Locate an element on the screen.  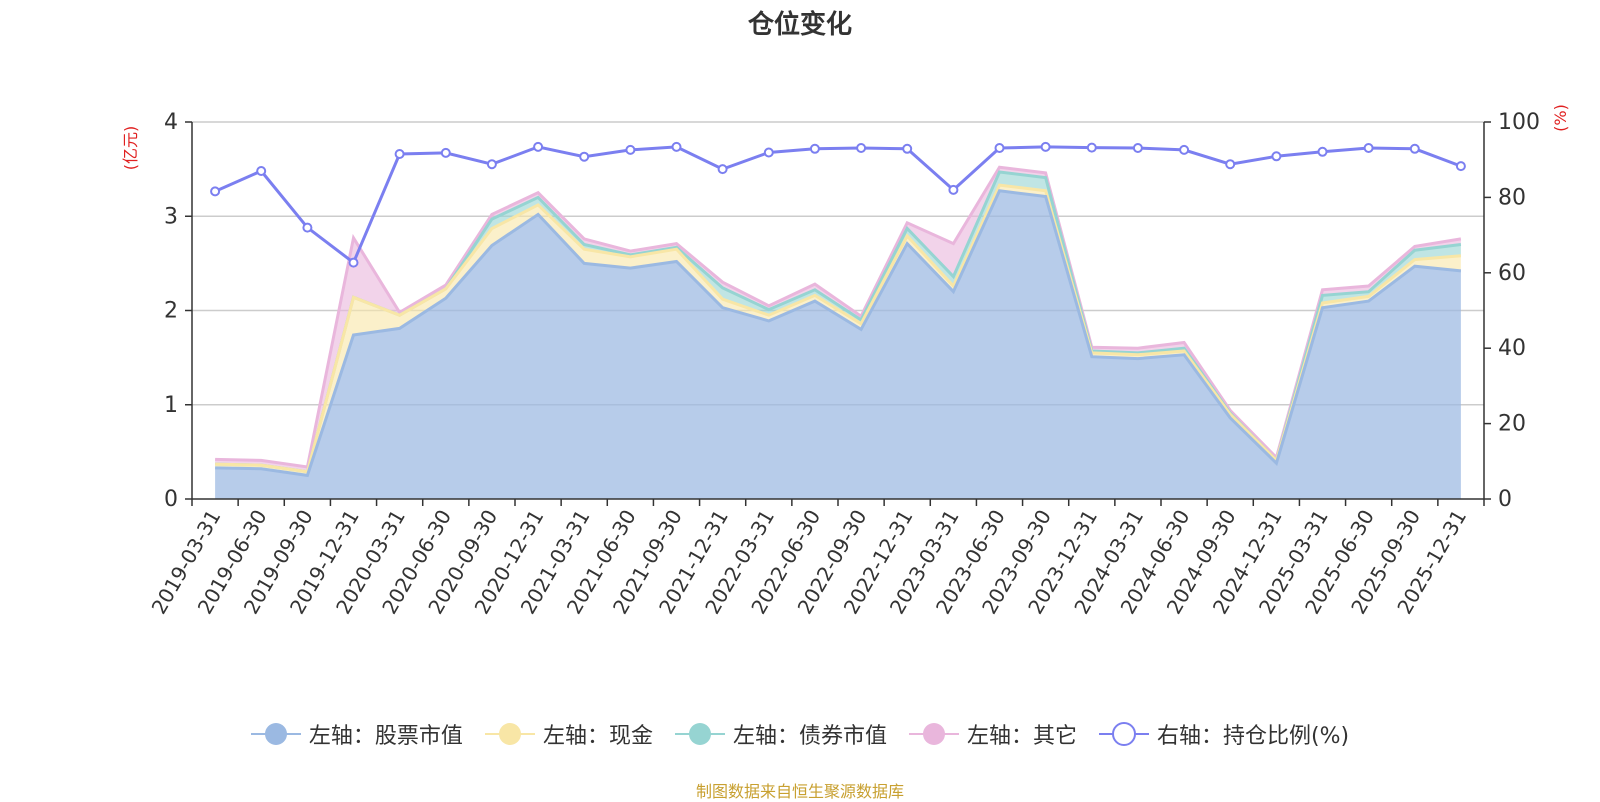
legend-label: 左轴：债券市值 is located at coordinates (809, 736).